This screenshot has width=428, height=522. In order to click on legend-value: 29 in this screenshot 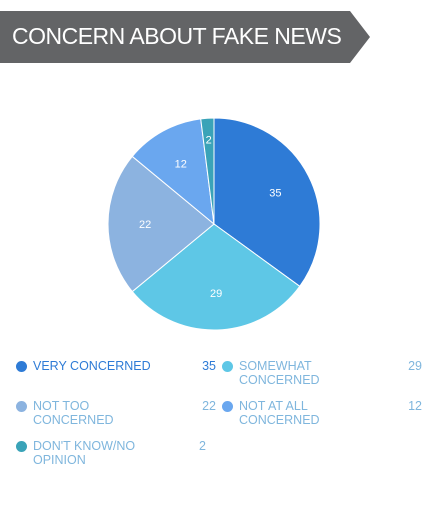, I will do `click(415, 366)`.